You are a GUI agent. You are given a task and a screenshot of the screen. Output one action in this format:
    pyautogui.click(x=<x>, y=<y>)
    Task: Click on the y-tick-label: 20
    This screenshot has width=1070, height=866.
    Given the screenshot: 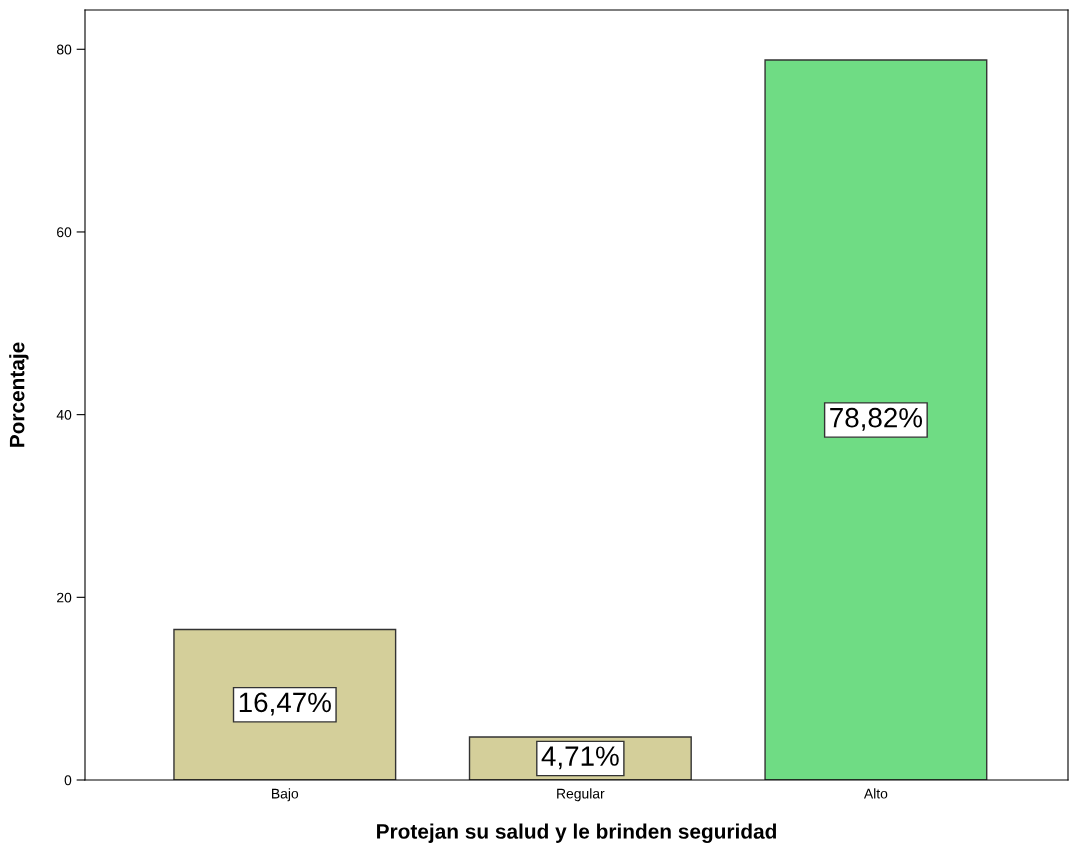 What is the action you would take?
    pyautogui.click(x=64, y=597)
    